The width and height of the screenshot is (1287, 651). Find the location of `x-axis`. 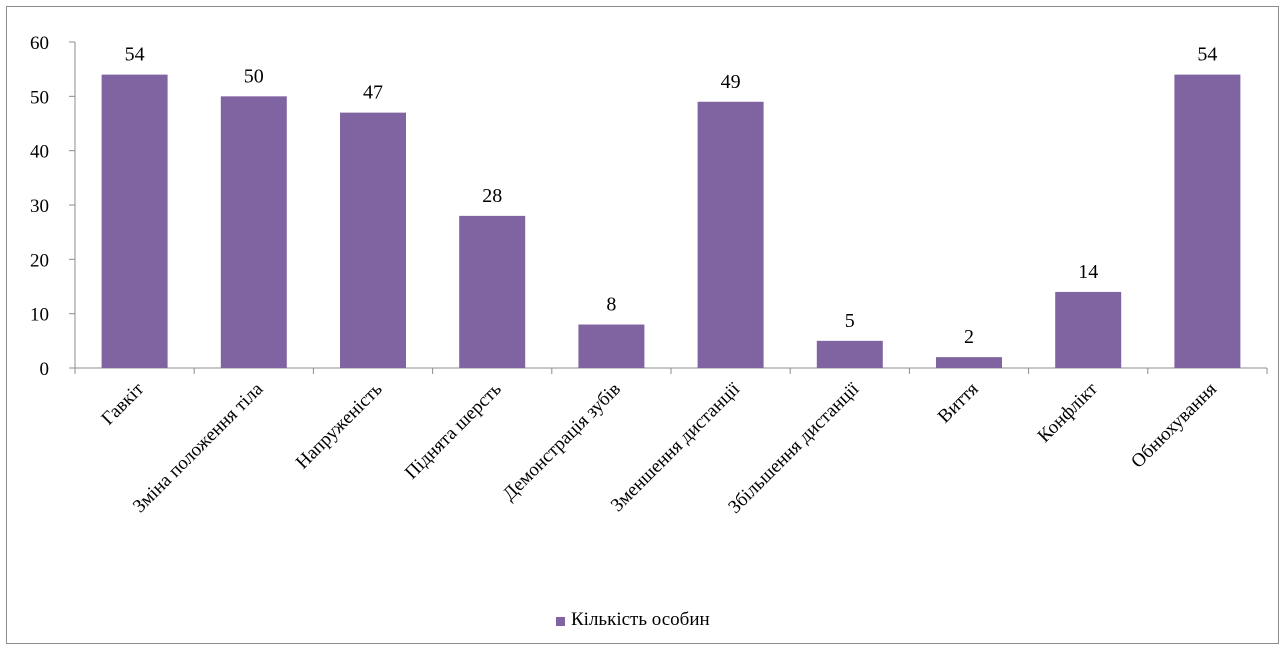

x-axis is located at coordinates (671, 370).